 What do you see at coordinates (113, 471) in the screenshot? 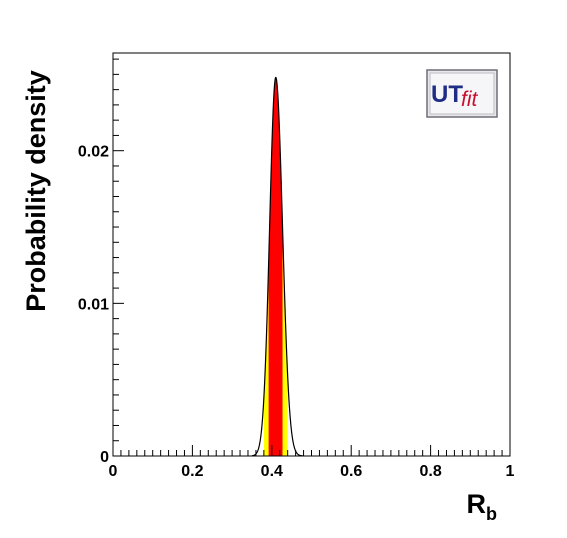
I see `x-tick-label: 0` at bounding box center [113, 471].